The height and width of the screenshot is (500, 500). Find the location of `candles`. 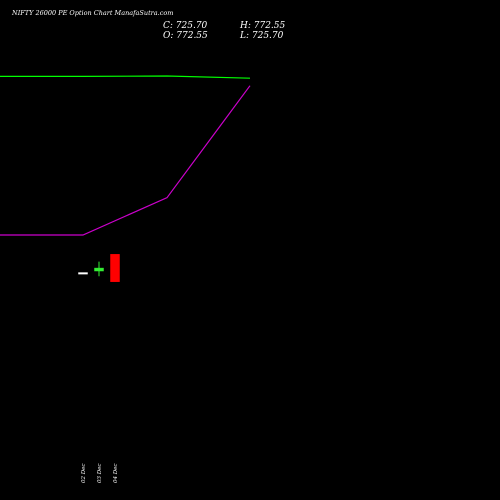

candles is located at coordinates (99, 268).